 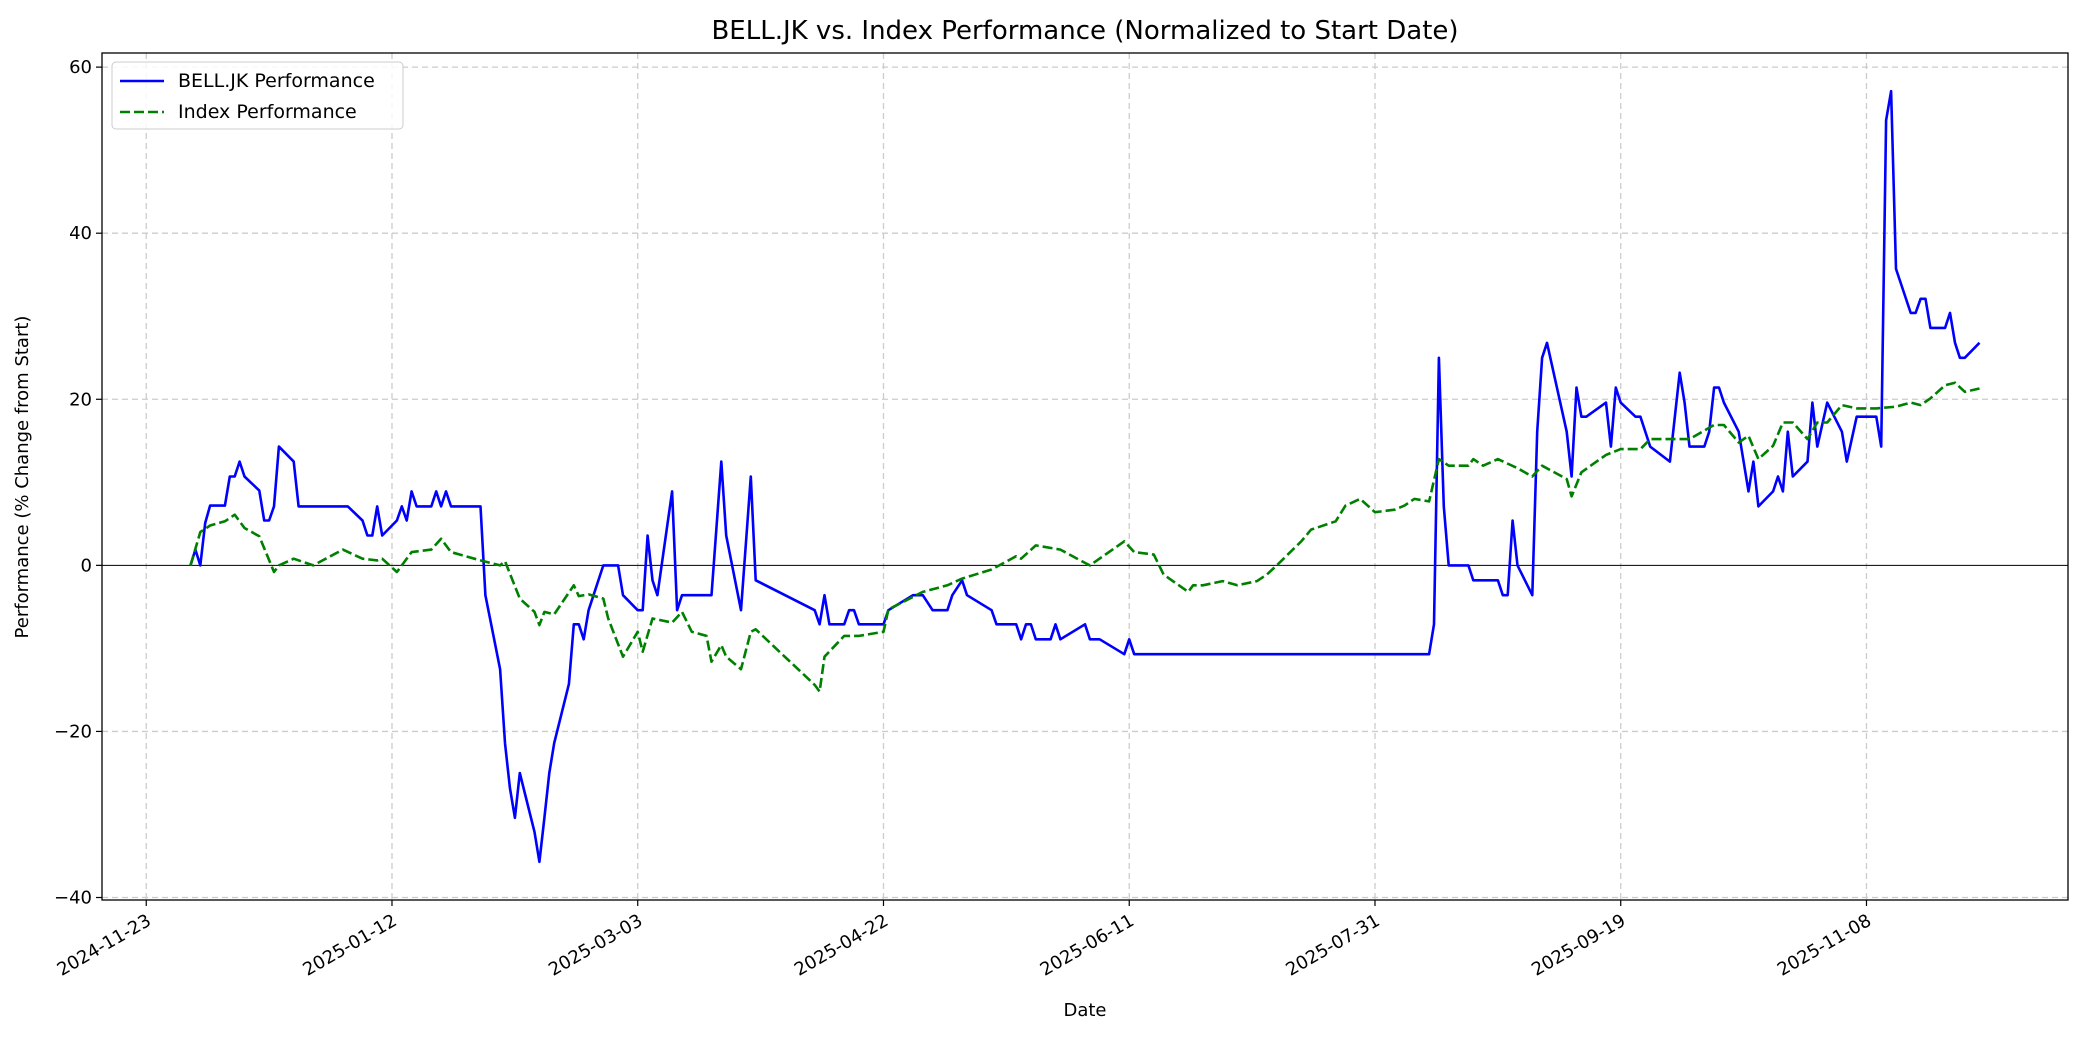 What do you see at coordinates (267, 112) in the screenshot?
I see `legend-label-index: Index Performance` at bounding box center [267, 112].